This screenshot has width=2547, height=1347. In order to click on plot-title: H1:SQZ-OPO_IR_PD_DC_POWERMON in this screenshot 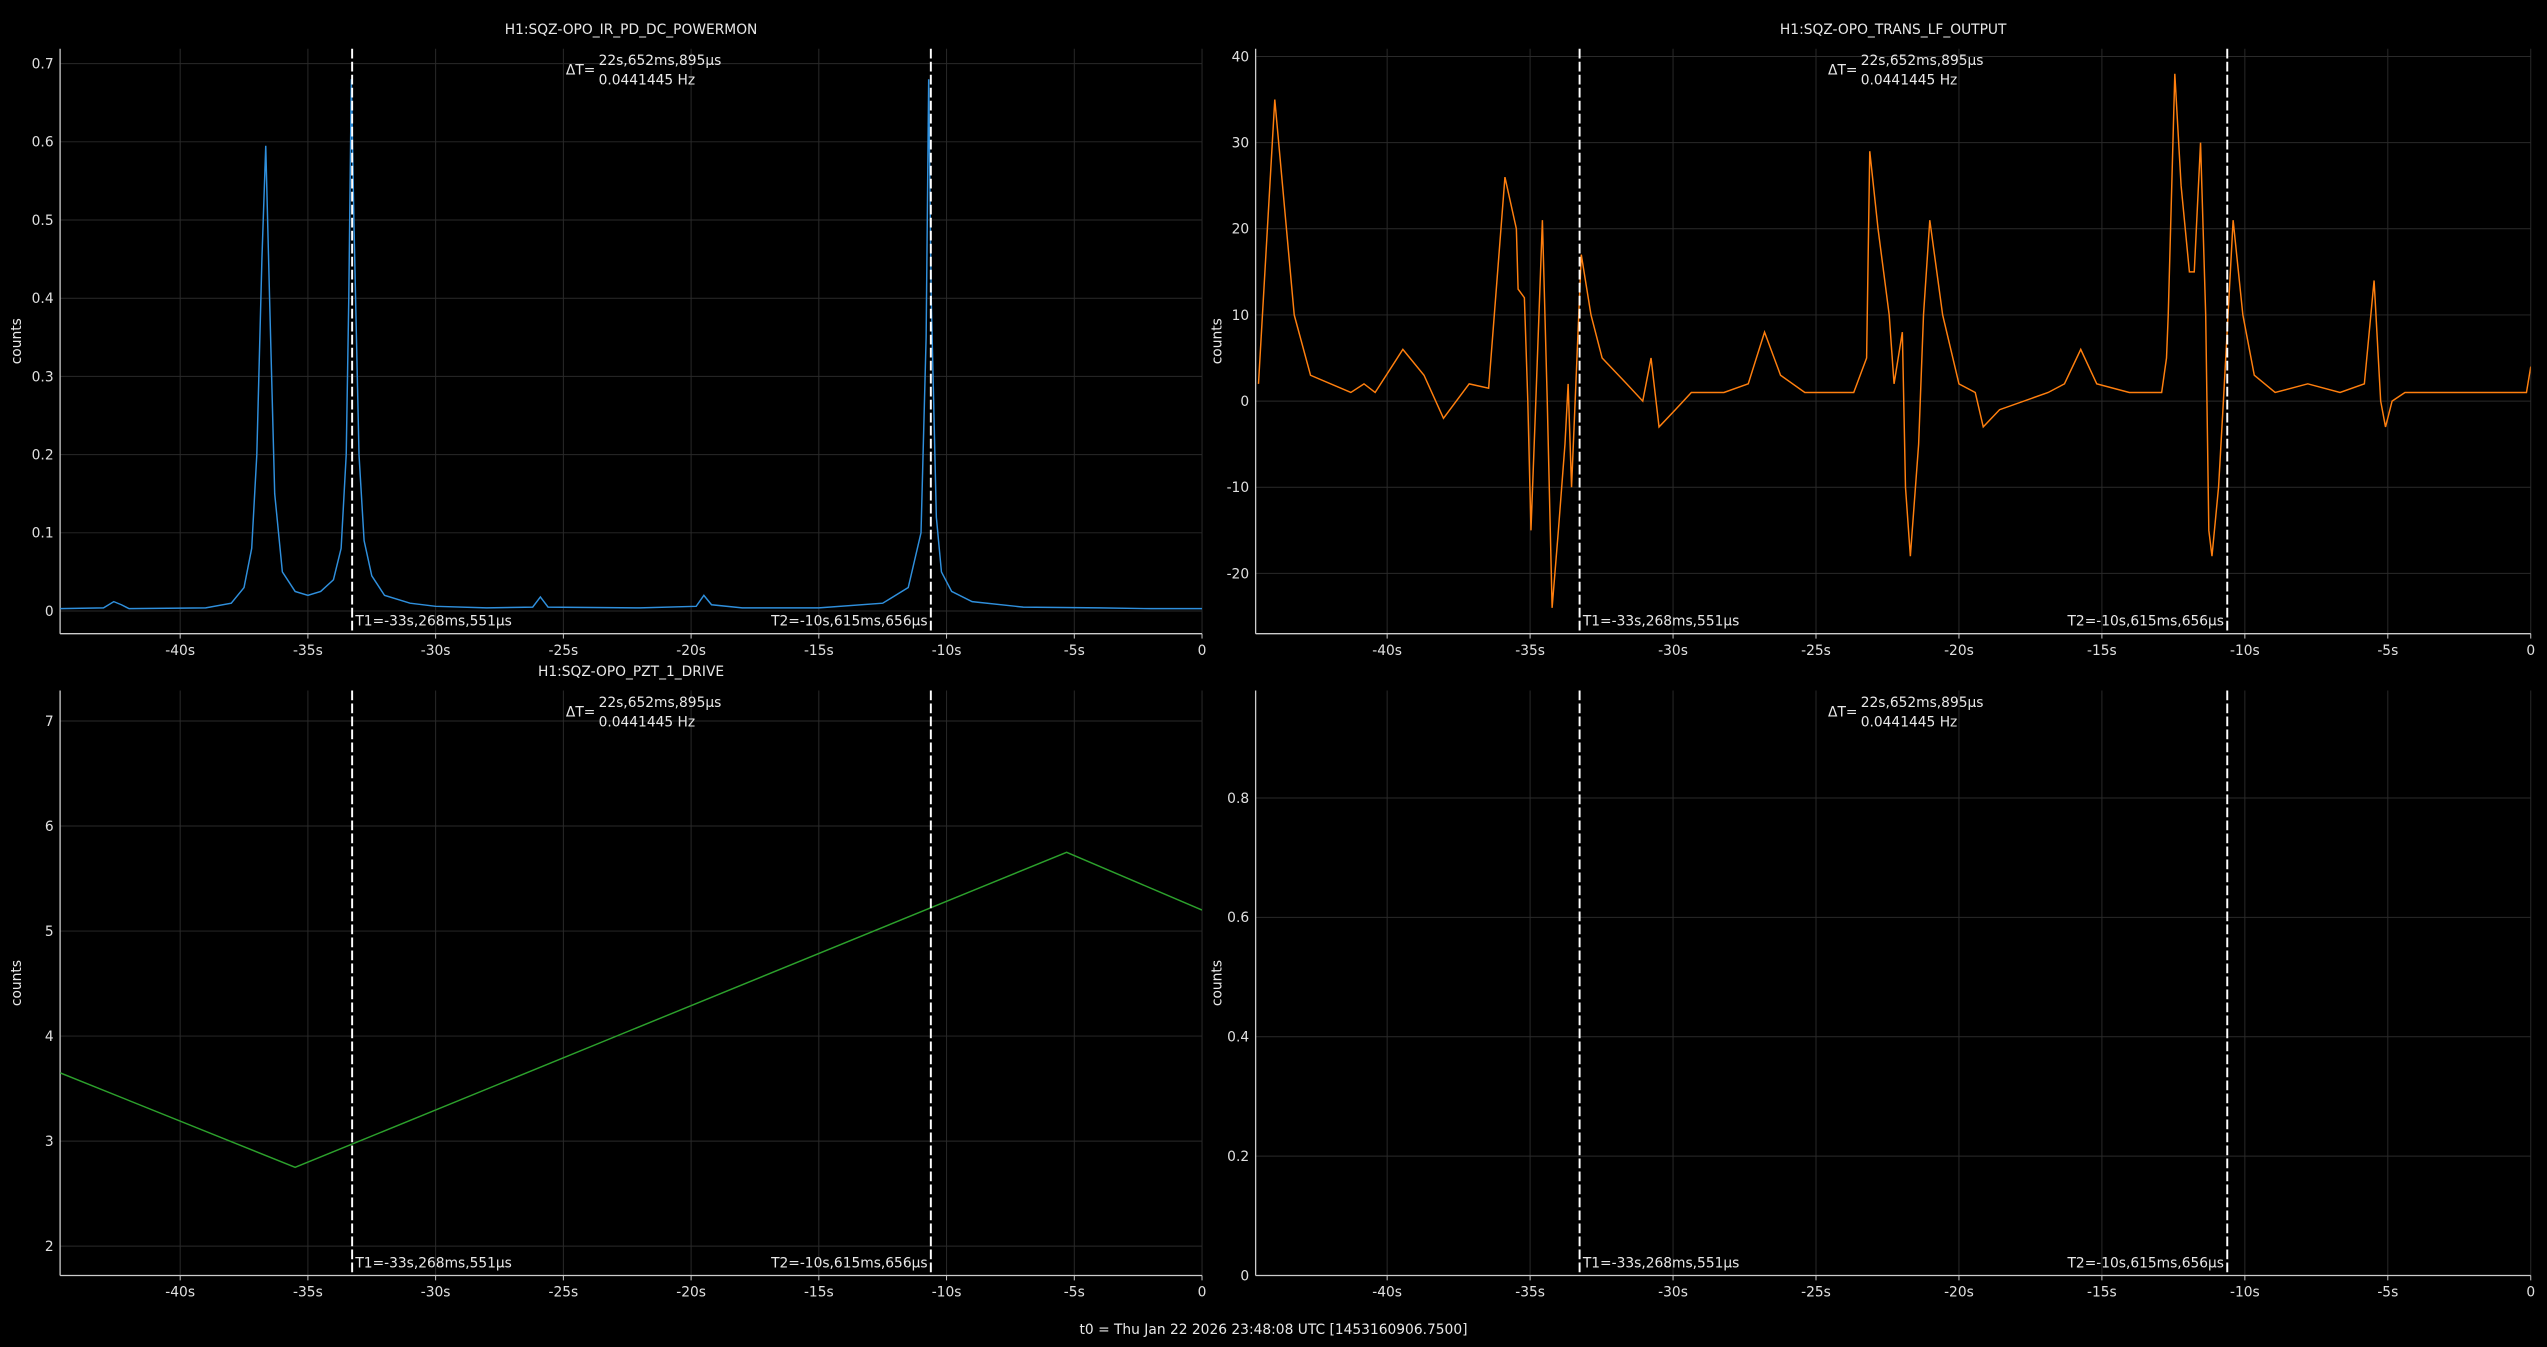, I will do `click(631, 30)`.